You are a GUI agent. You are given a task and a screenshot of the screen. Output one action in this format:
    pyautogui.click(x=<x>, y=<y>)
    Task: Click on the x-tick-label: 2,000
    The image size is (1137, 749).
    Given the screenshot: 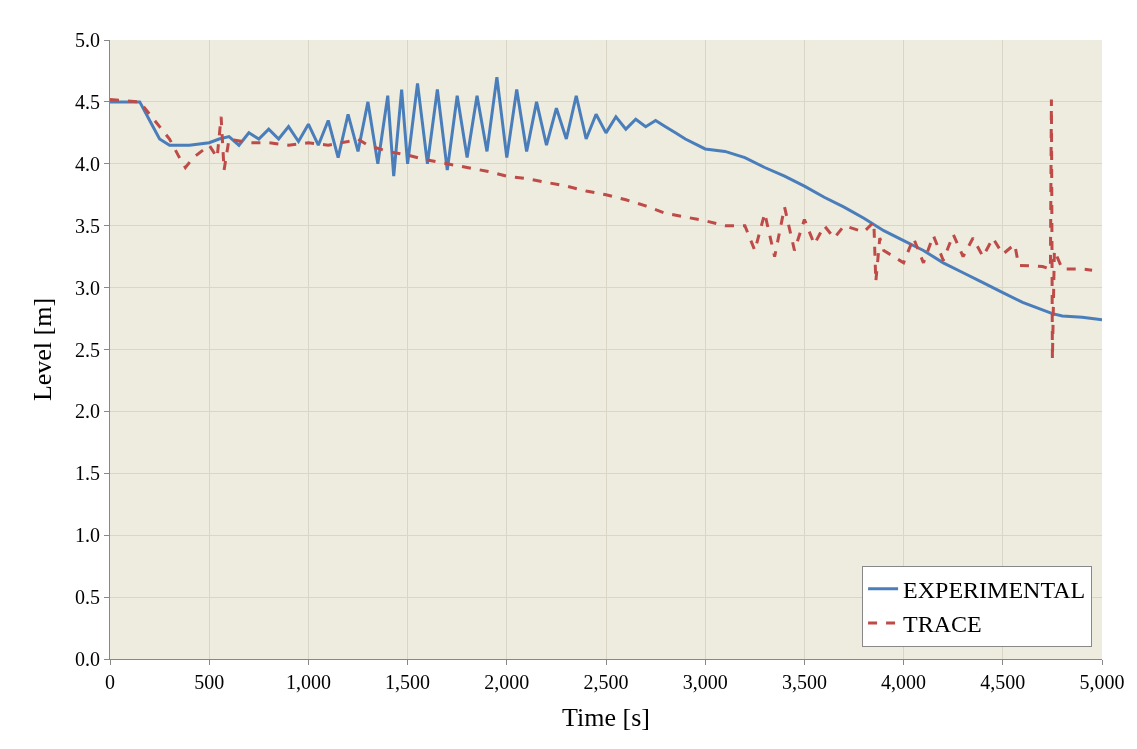 What is the action you would take?
    pyautogui.click(x=507, y=682)
    